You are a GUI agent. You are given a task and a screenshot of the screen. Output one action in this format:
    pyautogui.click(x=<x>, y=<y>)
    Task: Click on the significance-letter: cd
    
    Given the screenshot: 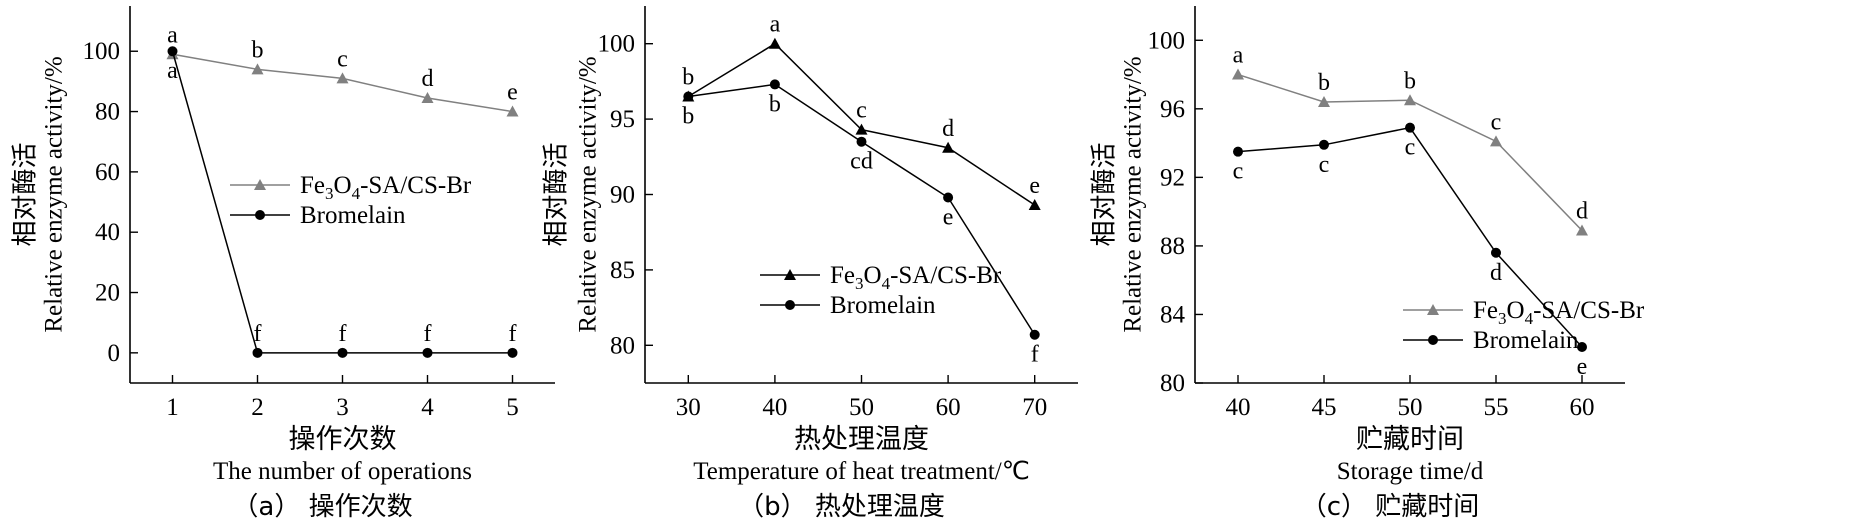 What is the action you would take?
    pyautogui.click(x=861, y=162)
    